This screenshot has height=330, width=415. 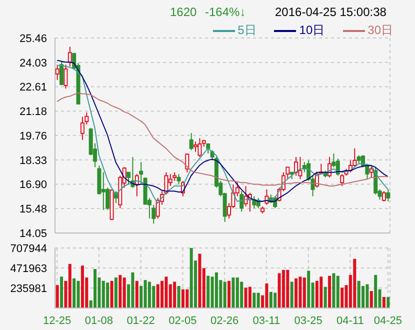 What do you see at coordinates (33, 88) in the screenshot?
I see `y-tick-label: 22.61` at bounding box center [33, 88].